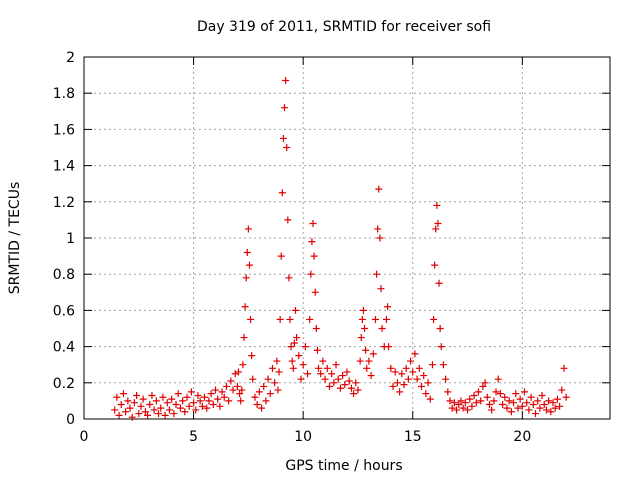 The width and height of the screenshot is (640, 480). I want to click on y-tick-label: 1.6, so click(64, 130).